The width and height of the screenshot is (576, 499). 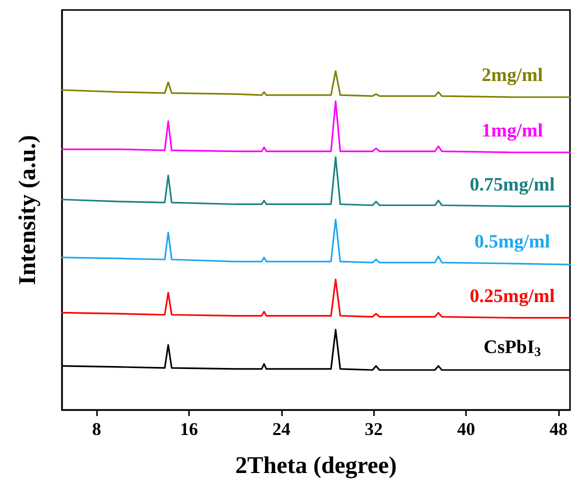 I want to click on series-label: 0.5mg/ml, so click(x=512, y=242).